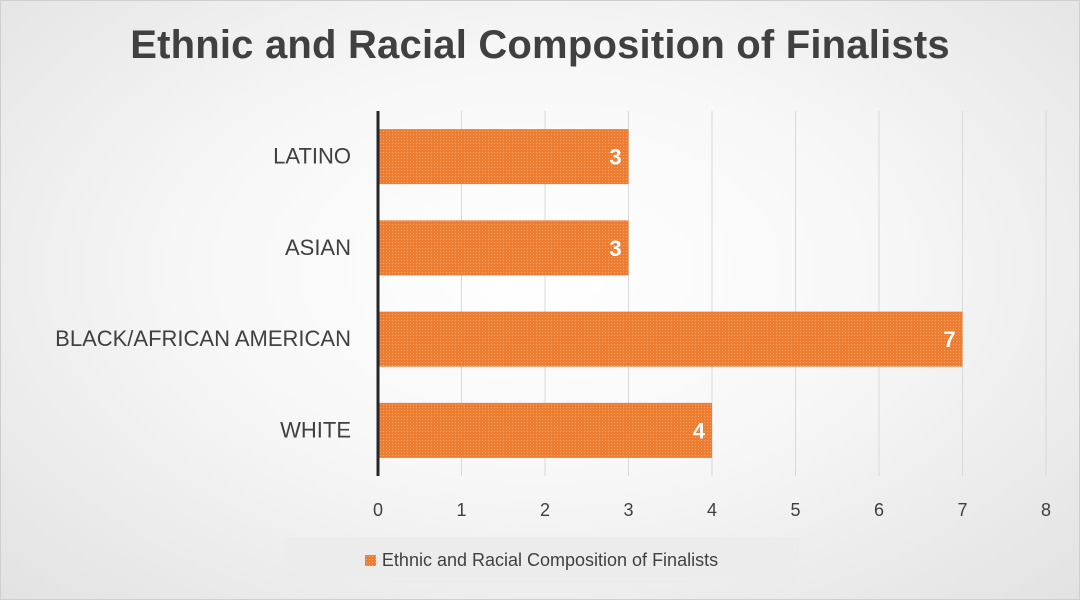  I want to click on data-label: 7, so click(949, 339).